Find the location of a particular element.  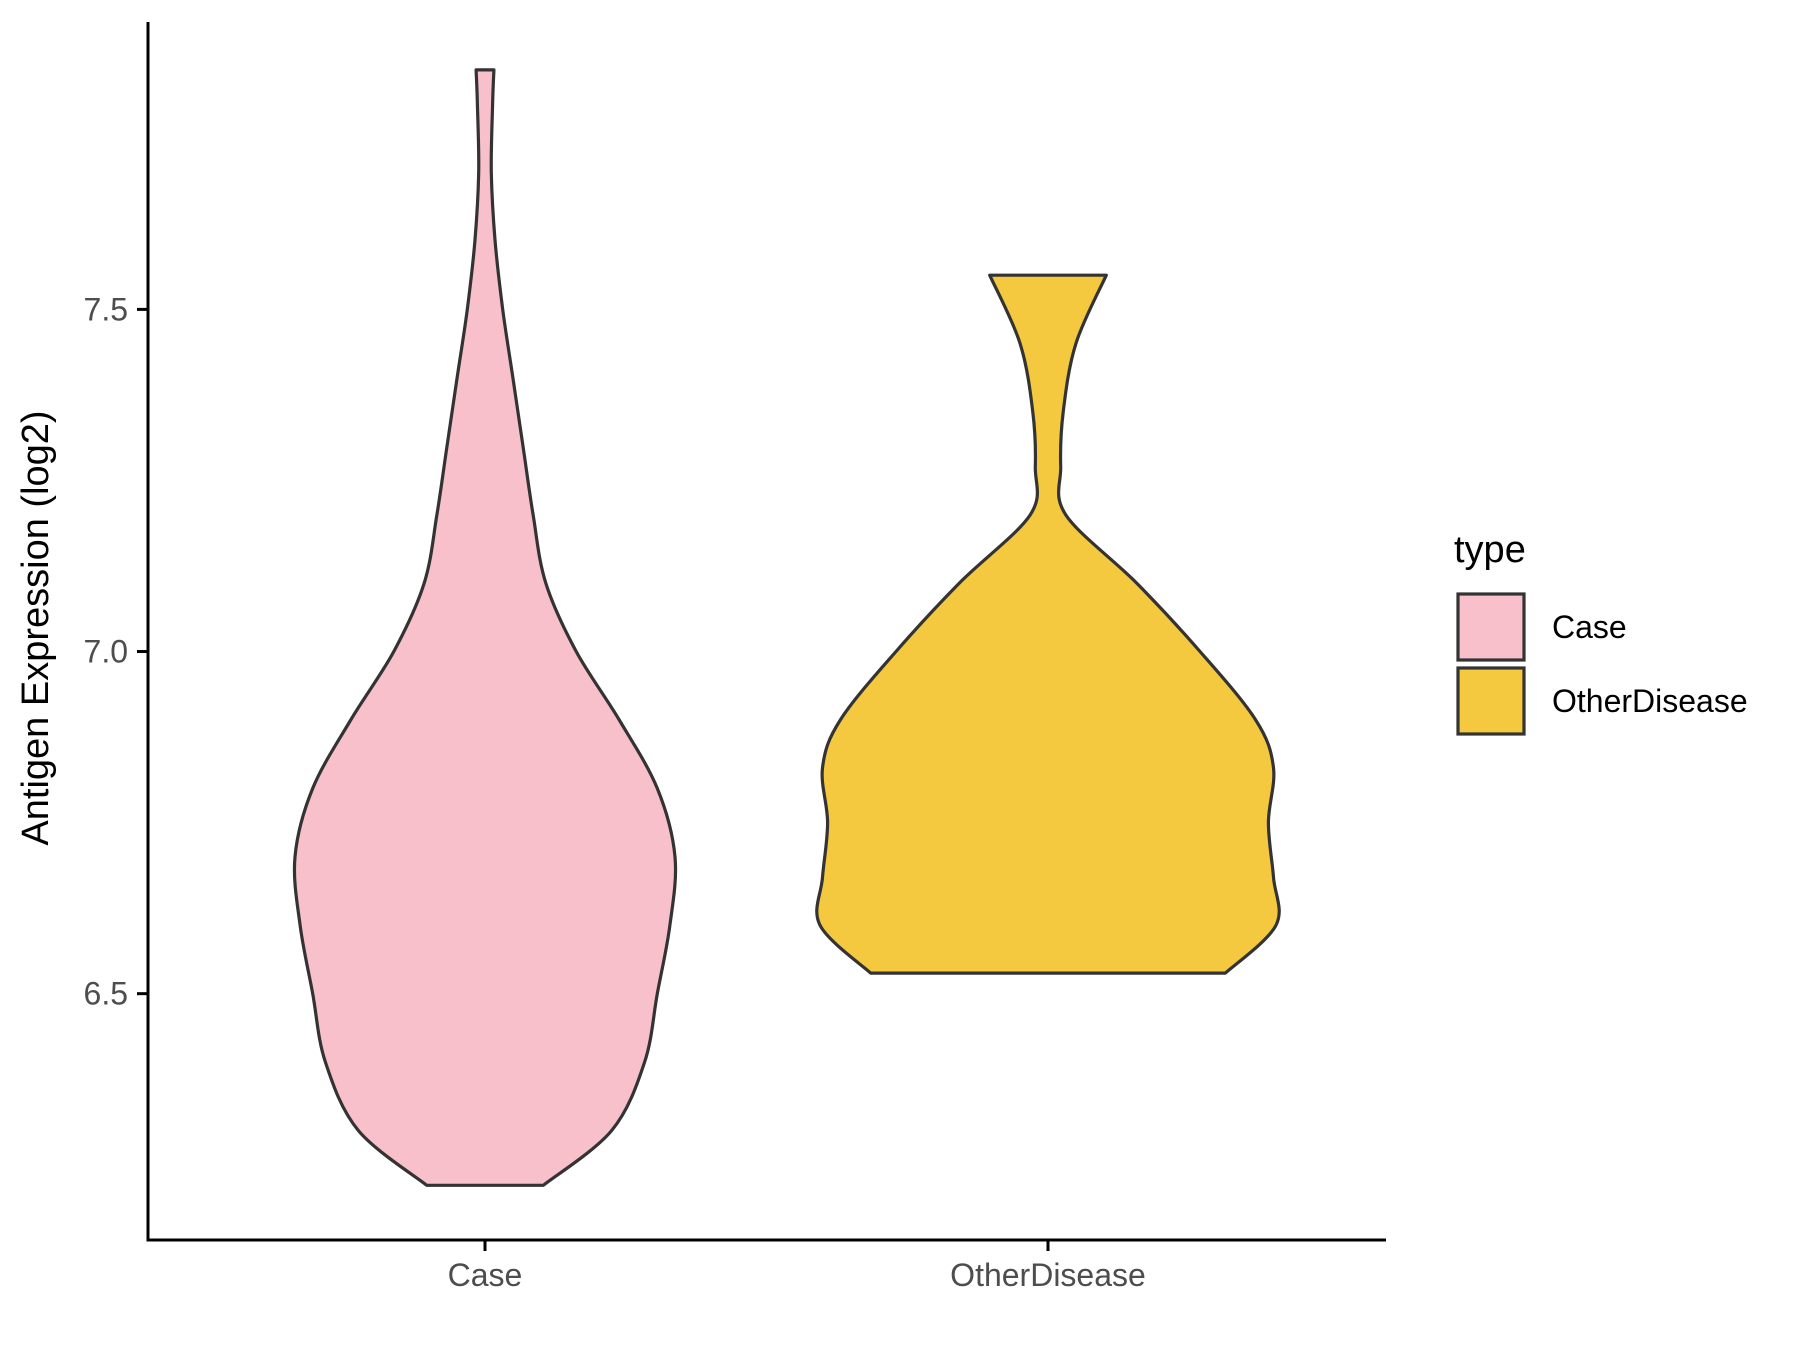

legend: type Case OtherDisease is located at coordinates (1601, 632).